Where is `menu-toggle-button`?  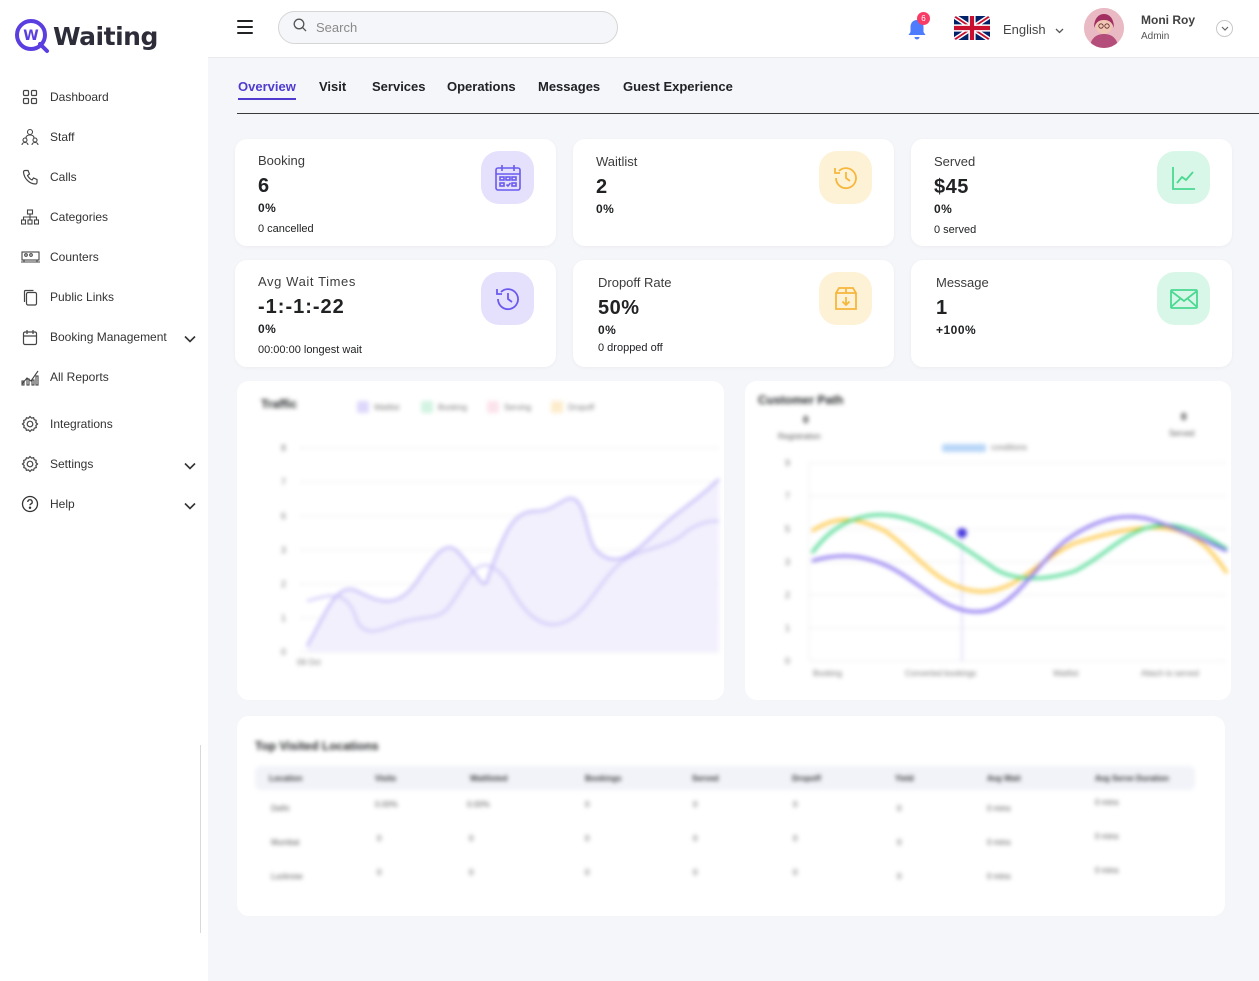
menu-toggle-button is located at coordinates (245, 27).